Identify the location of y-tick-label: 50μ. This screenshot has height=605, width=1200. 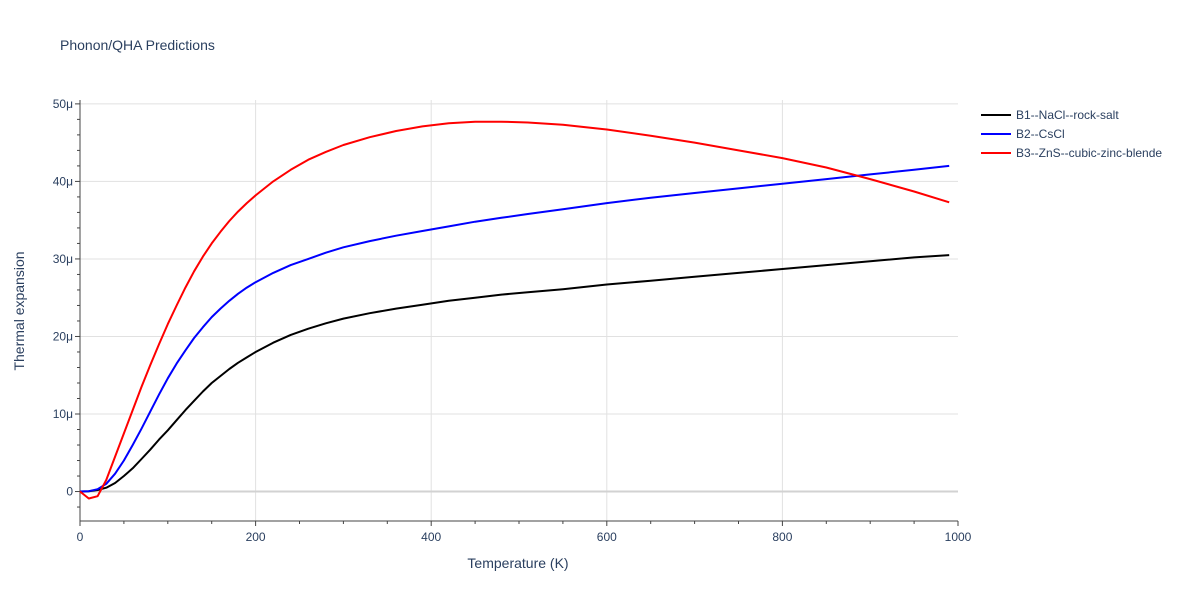
(63, 104).